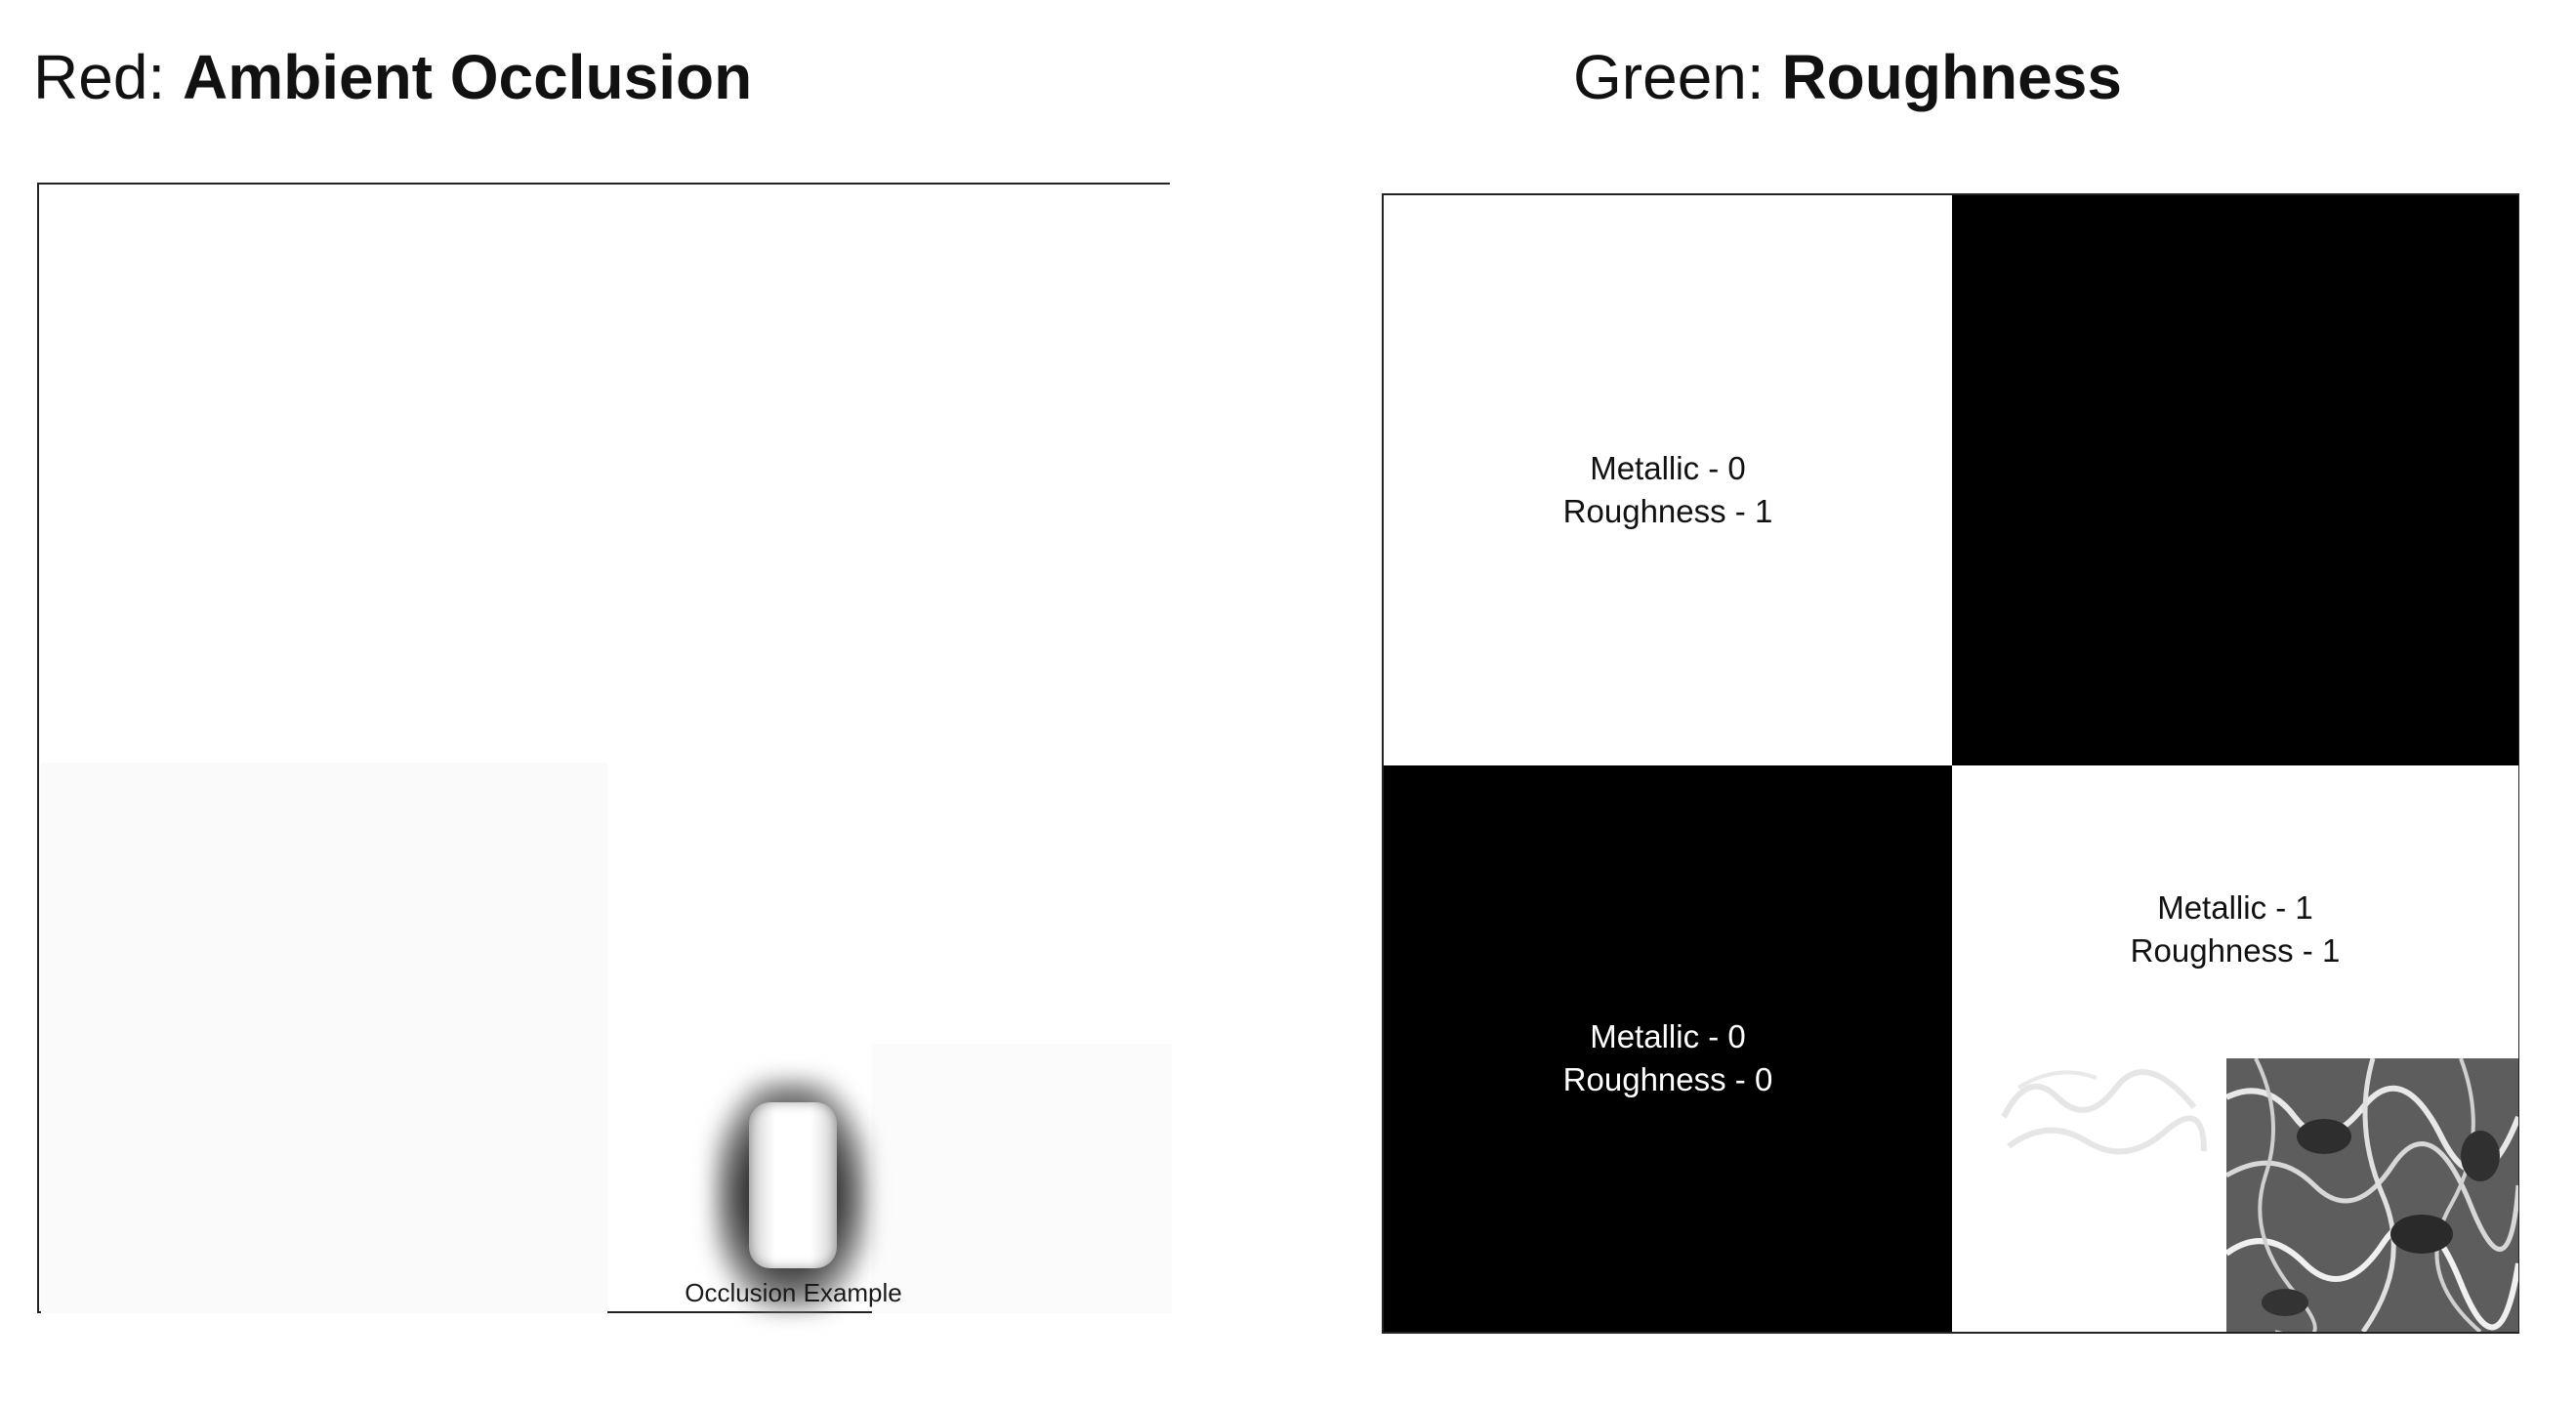 The height and width of the screenshot is (1404, 2576). Describe the element at coordinates (2104, 1112) in the screenshot. I see `faint-texture-patch` at that location.